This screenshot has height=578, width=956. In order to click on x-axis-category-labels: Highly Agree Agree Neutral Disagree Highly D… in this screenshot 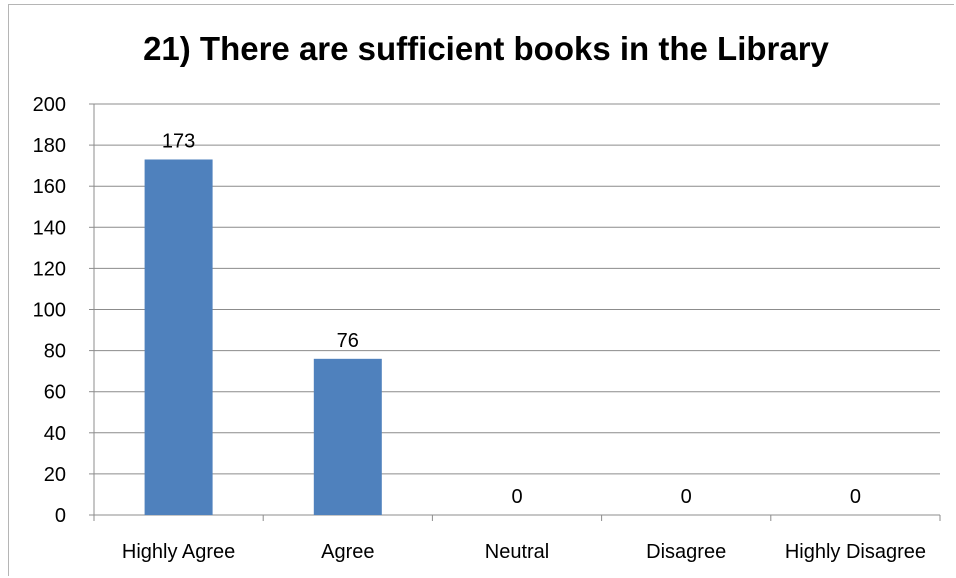, I will do `click(524, 552)`.